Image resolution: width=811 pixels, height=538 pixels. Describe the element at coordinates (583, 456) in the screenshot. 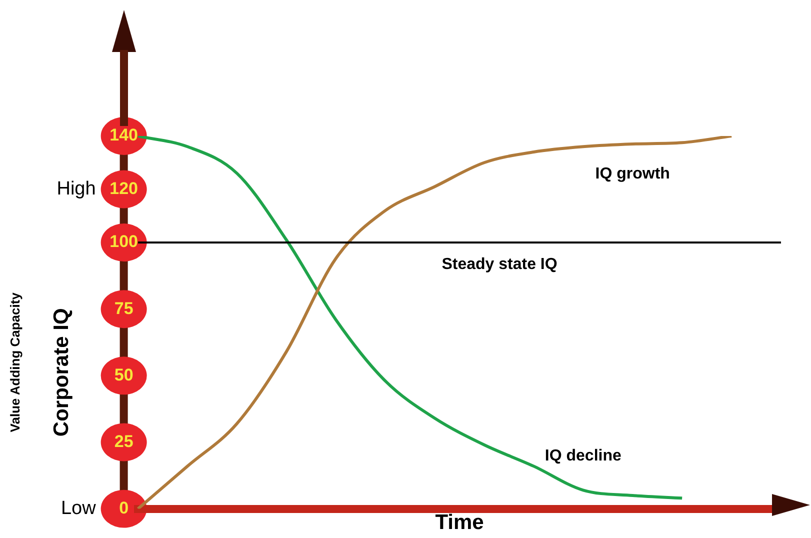

I see `series-label: IQ decline` at that location.